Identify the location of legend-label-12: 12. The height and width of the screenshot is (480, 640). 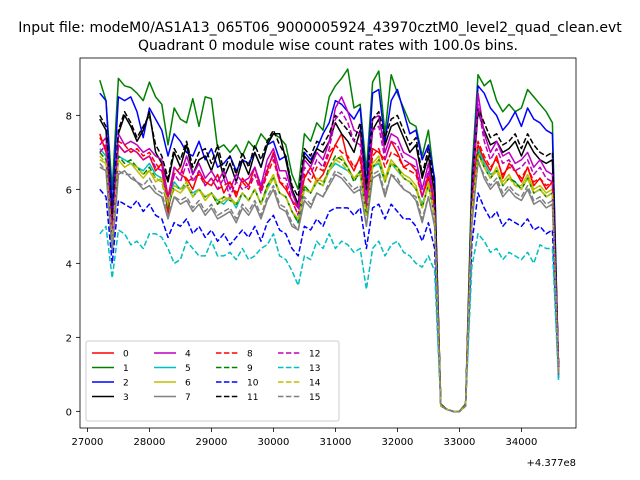
(314, 355).